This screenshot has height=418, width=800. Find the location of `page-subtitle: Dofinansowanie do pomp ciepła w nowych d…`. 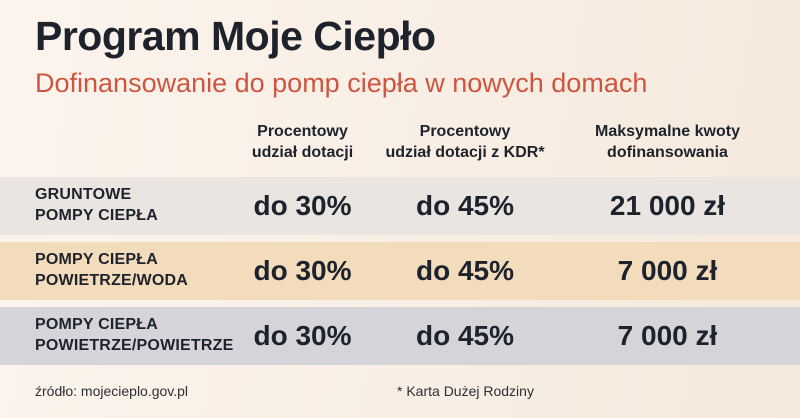

page-subtitle: Dofinansowanie do pomp ciepła w nowych d… is located at coordinates (341, 83).